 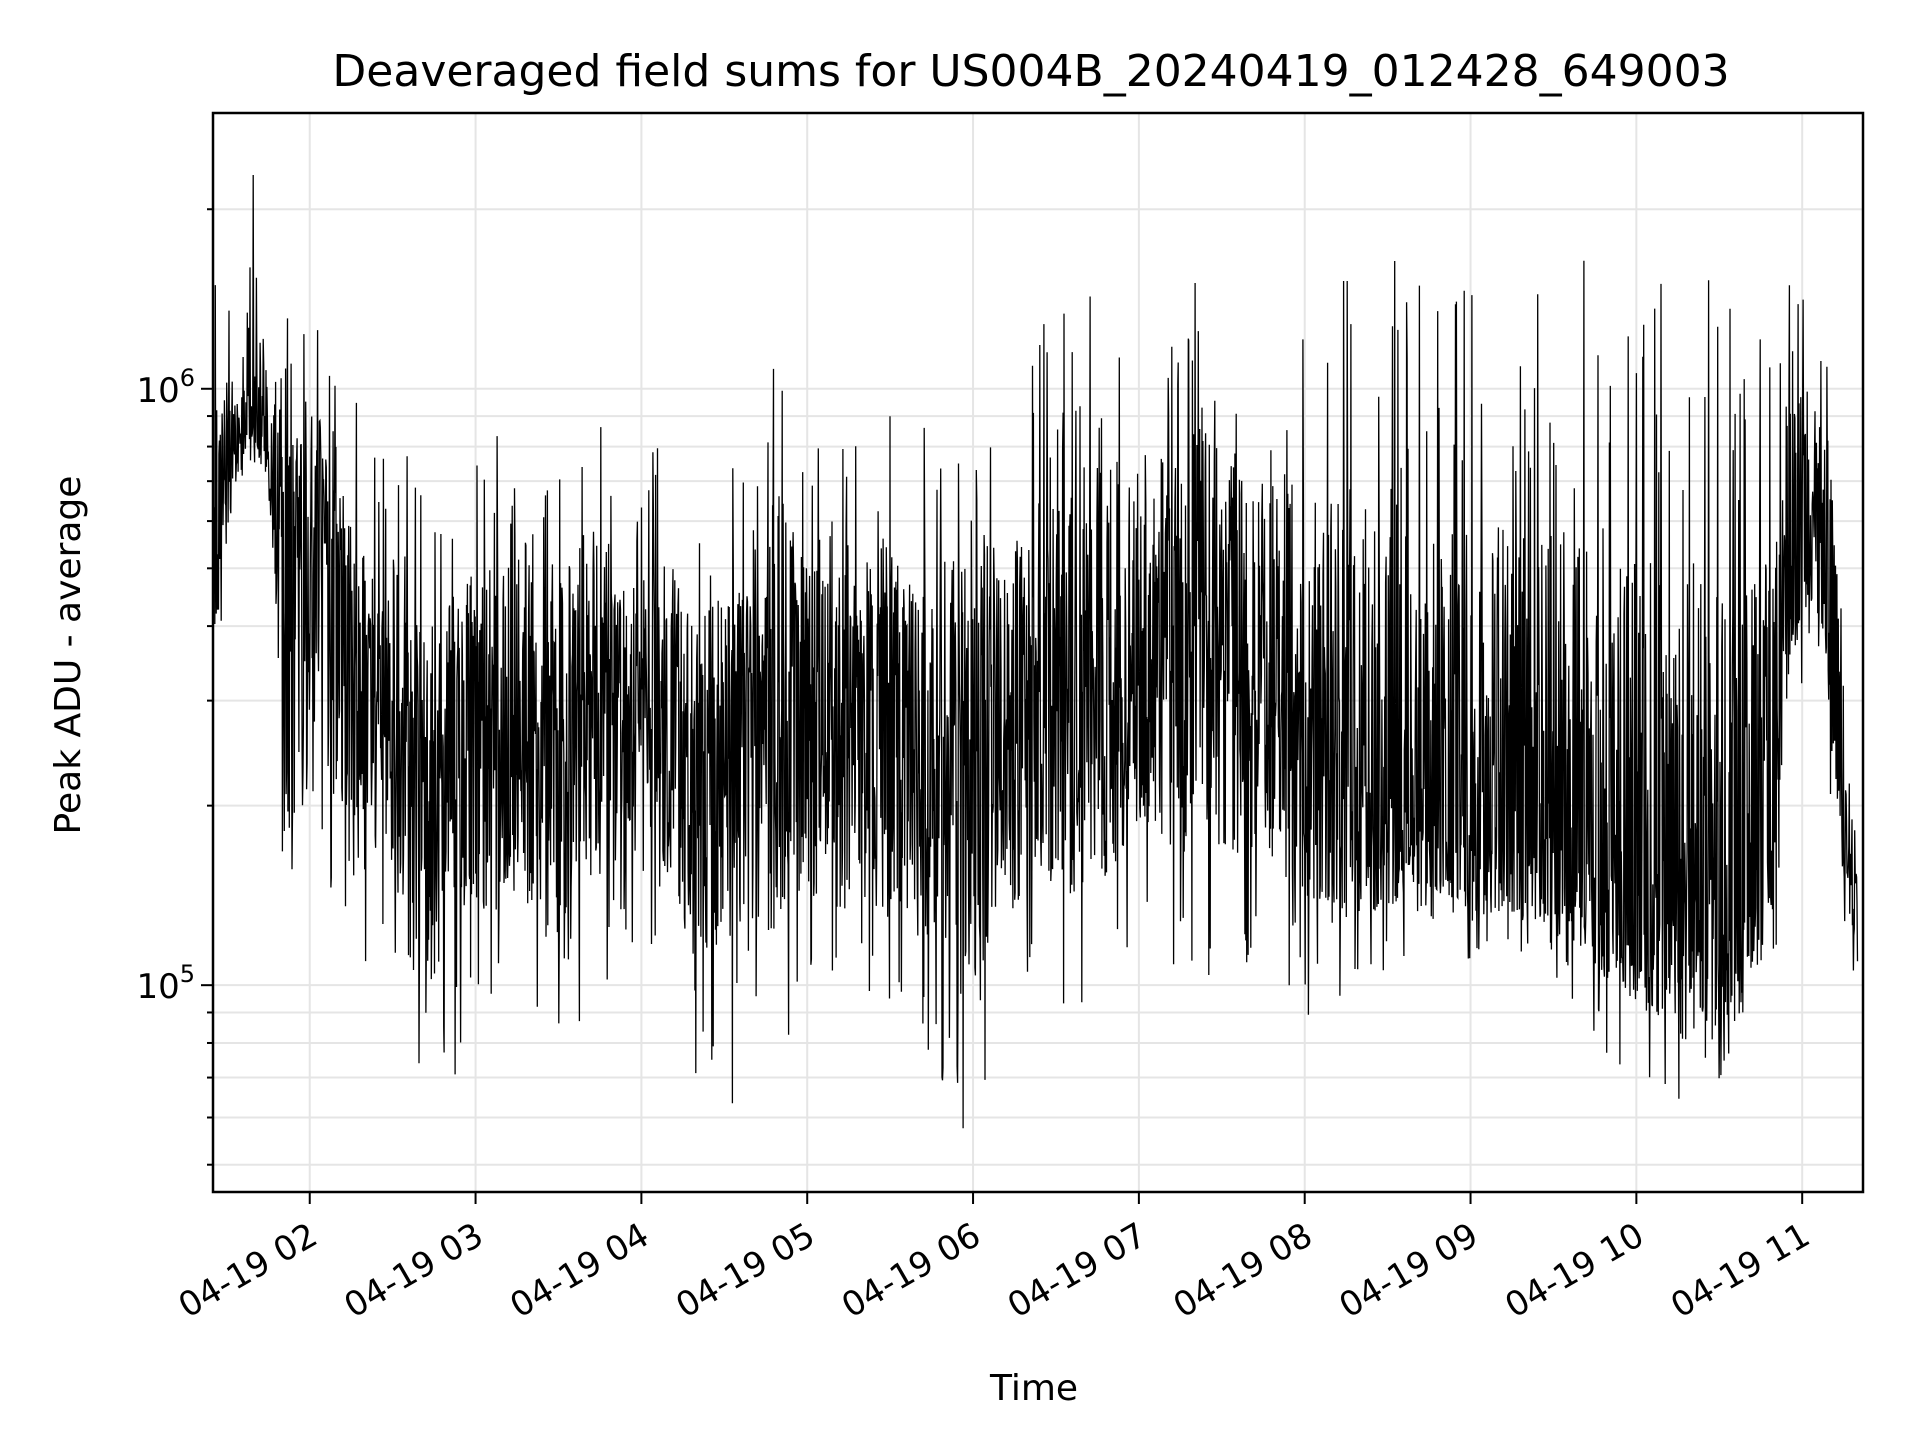 I want to click on y-tick-label: 10⁵, so click(x=165, y=983).